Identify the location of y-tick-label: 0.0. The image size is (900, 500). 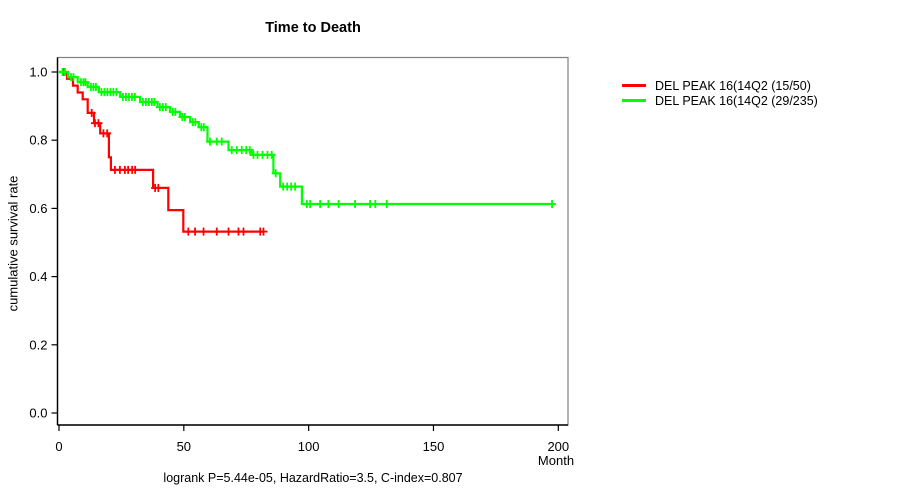
(38, 413).